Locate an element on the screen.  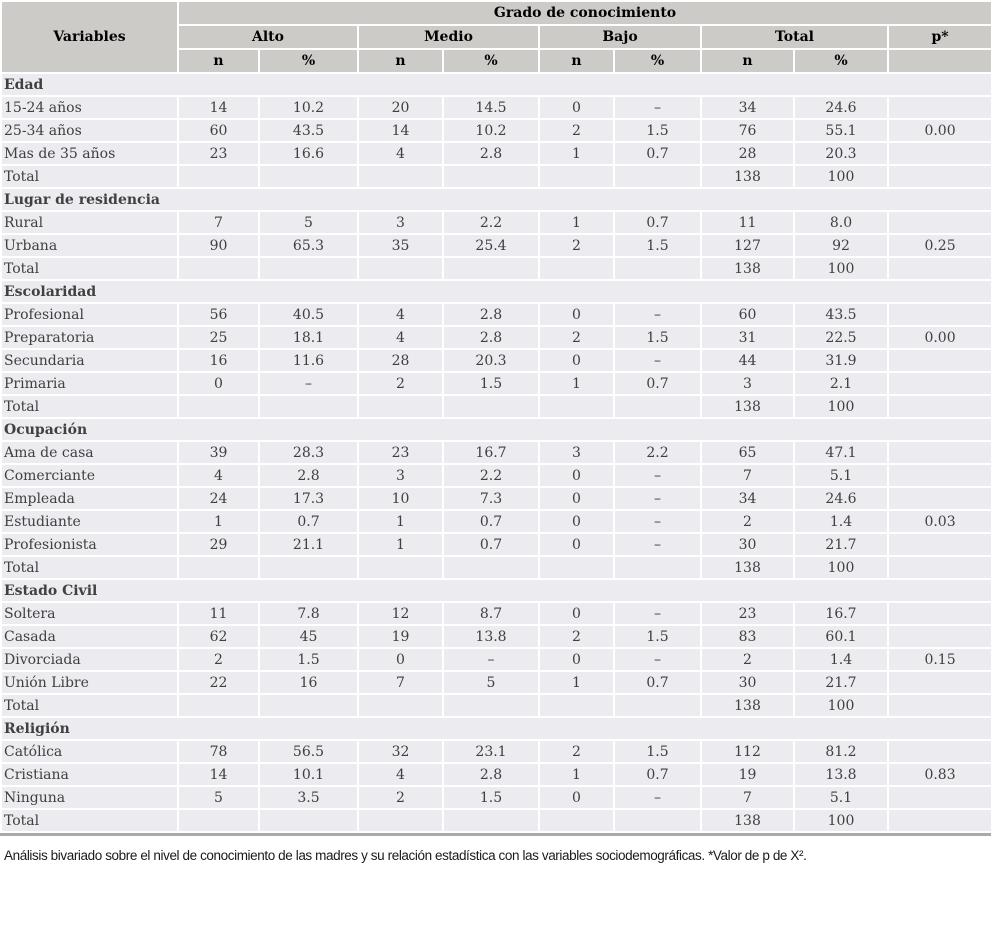
subheader-p-empty is located at coordinates (938, 61).